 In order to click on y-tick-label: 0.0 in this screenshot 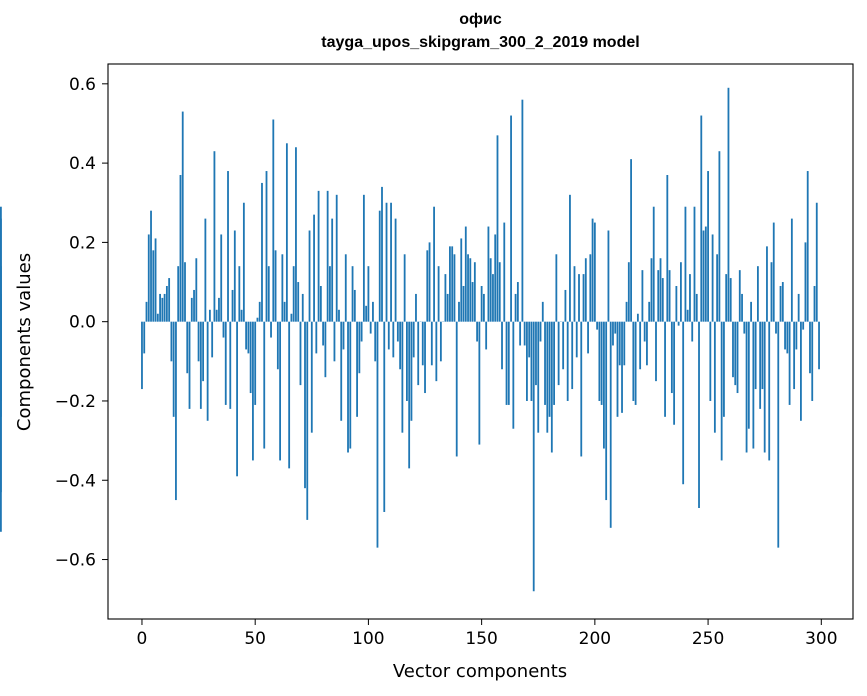, I will do `click(82, 323)`.